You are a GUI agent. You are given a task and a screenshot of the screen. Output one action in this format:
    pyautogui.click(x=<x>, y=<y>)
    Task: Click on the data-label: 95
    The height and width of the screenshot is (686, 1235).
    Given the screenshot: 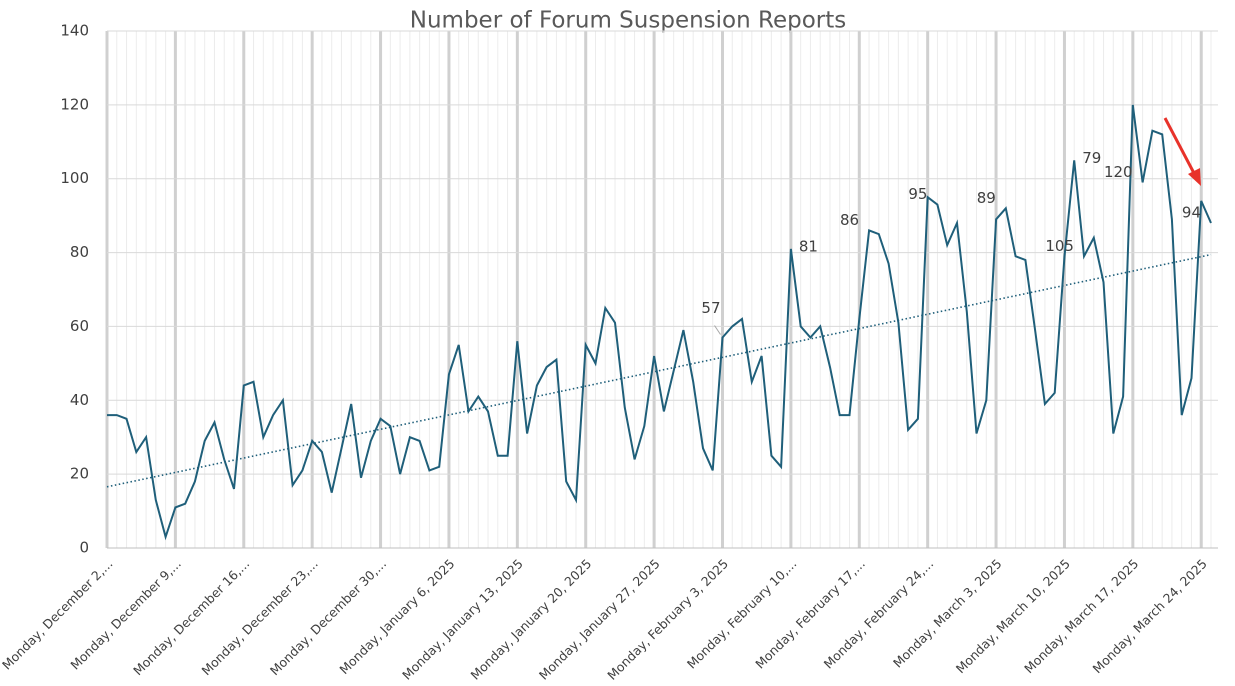 What is the action you would take?
    pyautogui.click(x=917, y=194)
    